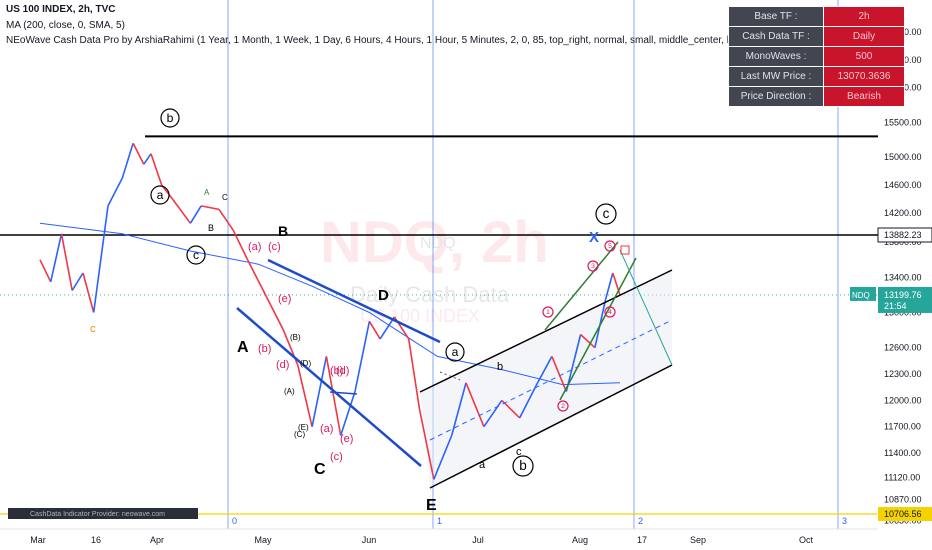 The image size is (932, 550). I want to click on wave-label-c-circ-circle, so click(196, 255).